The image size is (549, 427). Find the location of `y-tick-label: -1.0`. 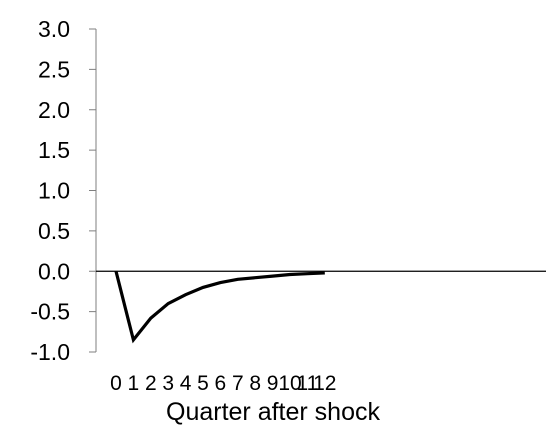

y-tick-label: -1.0 is located at coordinates (50, 352).